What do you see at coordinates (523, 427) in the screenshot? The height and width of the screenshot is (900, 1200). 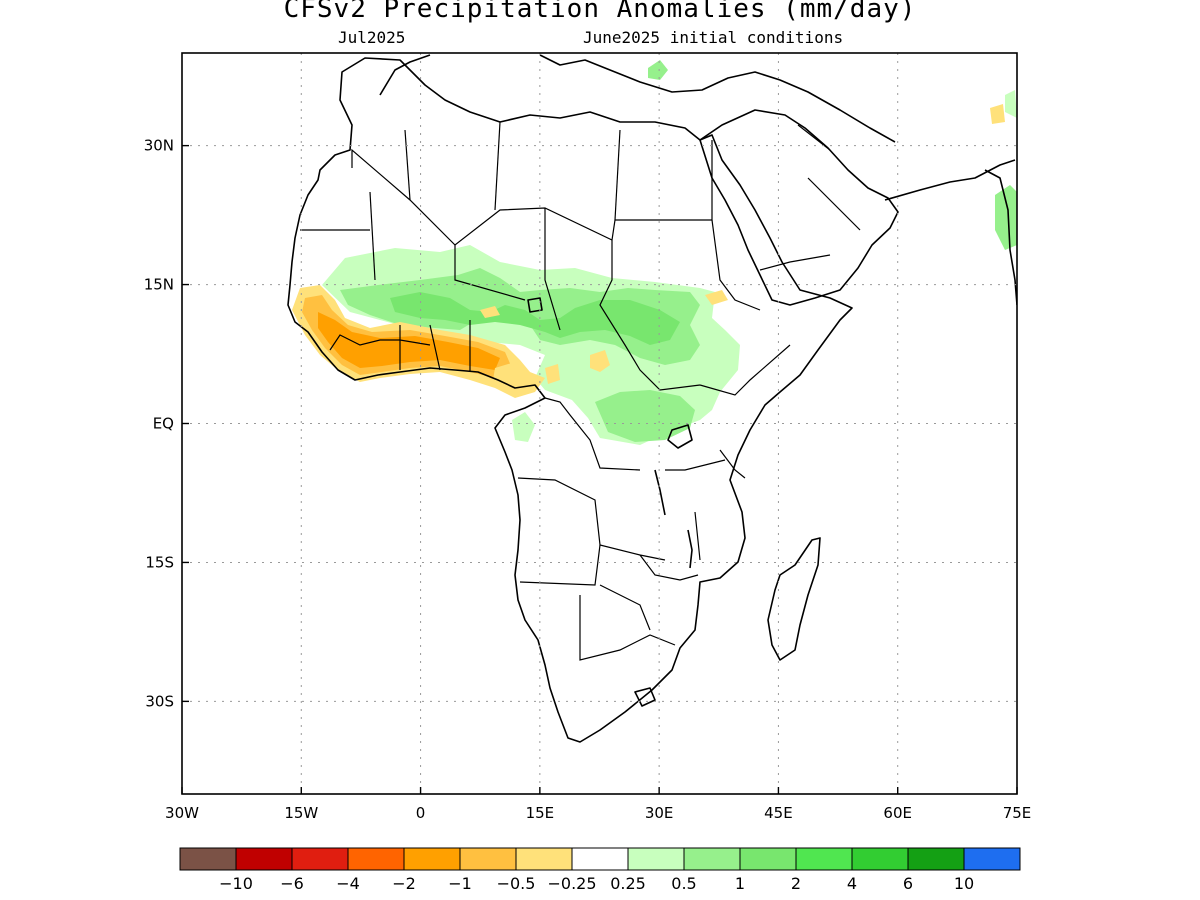 I see `gabon-wet-anomaly` at bounding box center [523, 427].